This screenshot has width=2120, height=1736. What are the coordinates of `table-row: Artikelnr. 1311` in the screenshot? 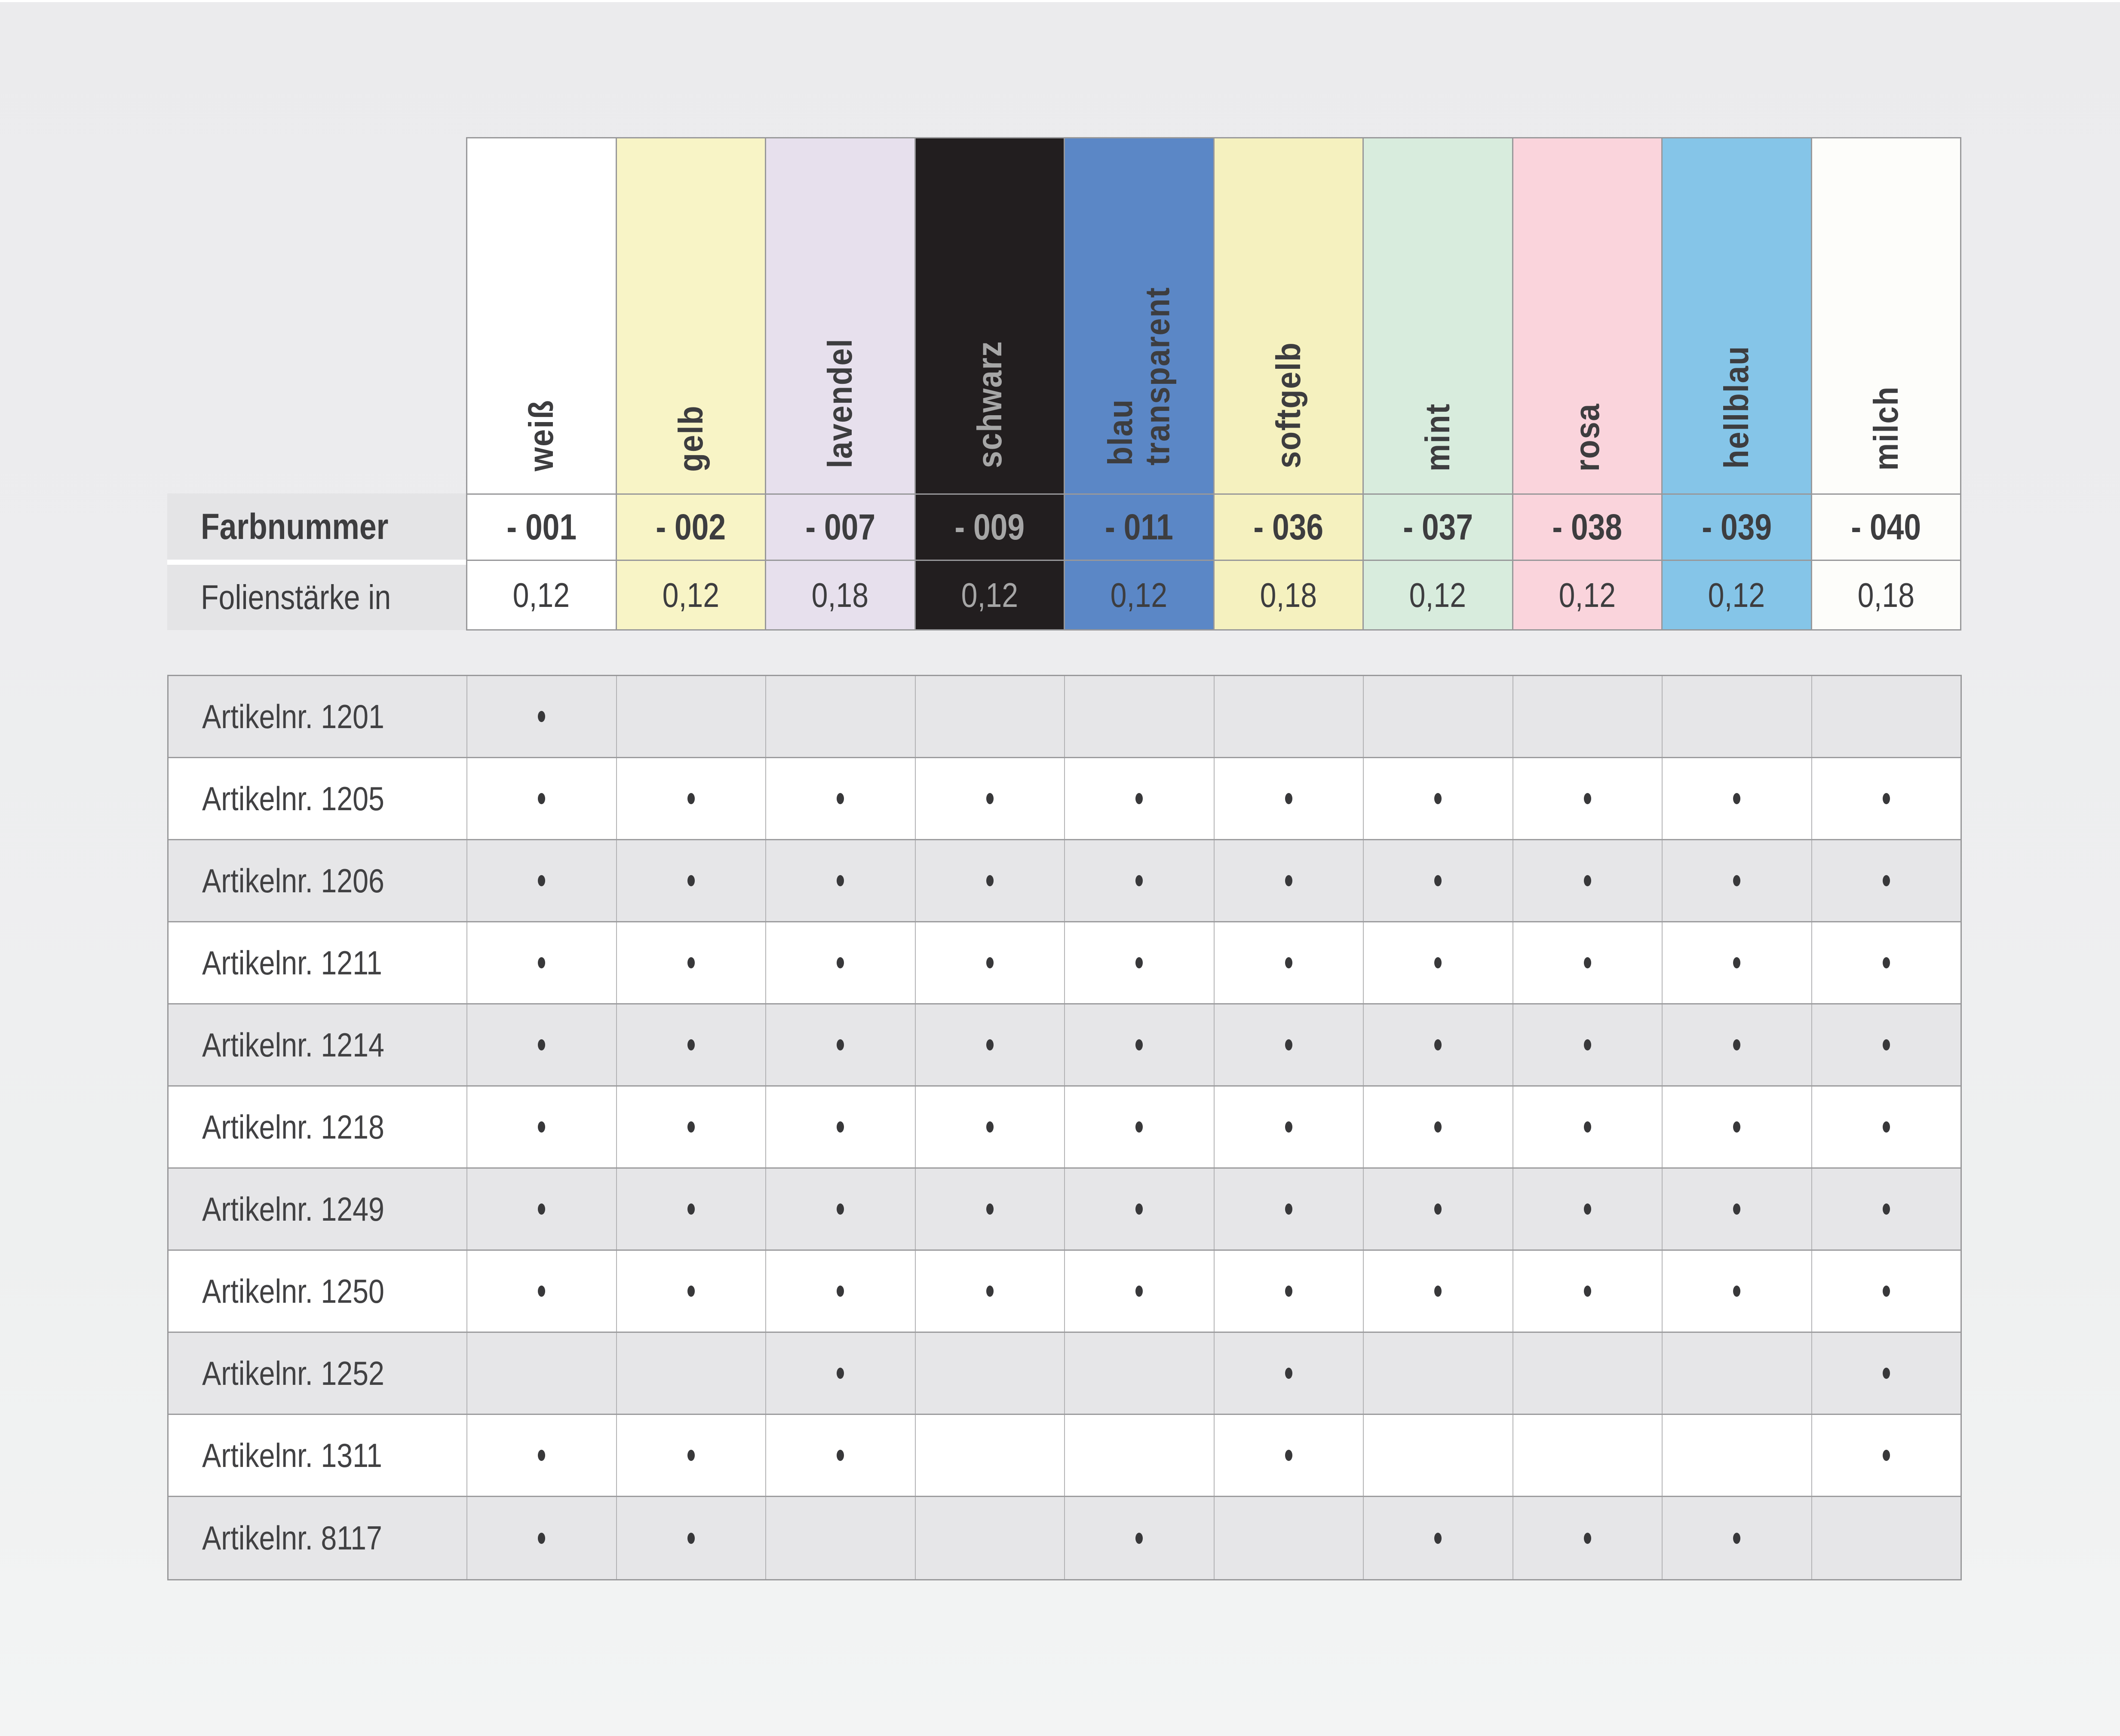 It's located at (1064, 1456).